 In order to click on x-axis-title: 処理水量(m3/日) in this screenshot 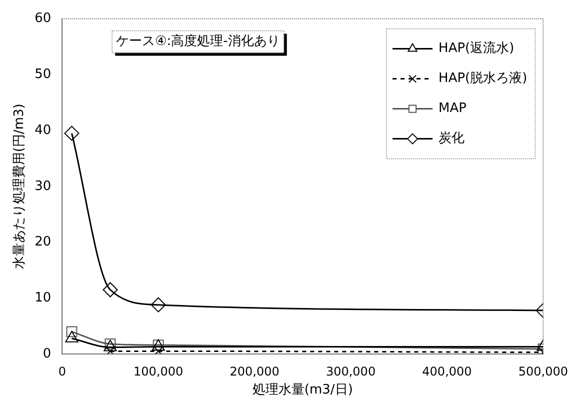, I will do `click(302, 390)`.